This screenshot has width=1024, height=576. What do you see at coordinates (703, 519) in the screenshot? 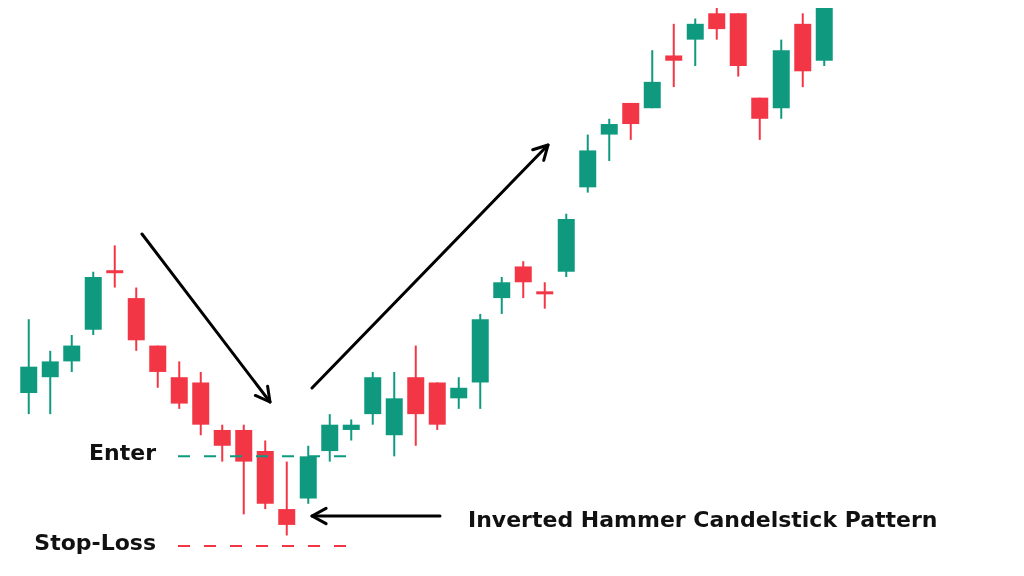
I see `annotation: Inverted Hammer Candelstick Pattern` at bounding box center [703, 519].